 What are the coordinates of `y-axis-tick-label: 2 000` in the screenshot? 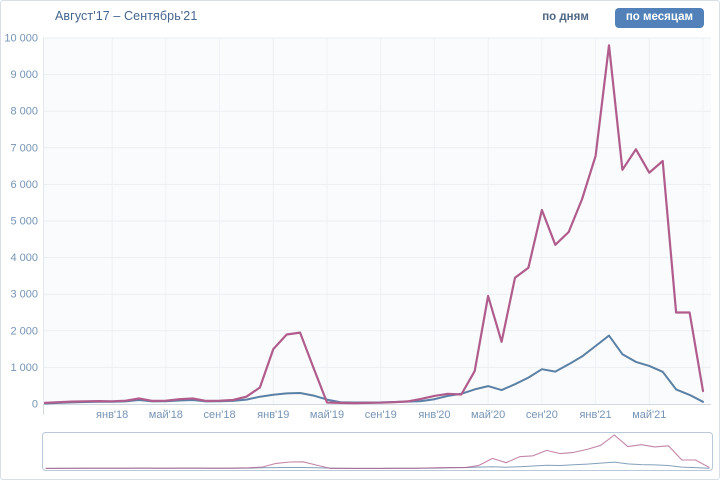 It's located at (24, 331).